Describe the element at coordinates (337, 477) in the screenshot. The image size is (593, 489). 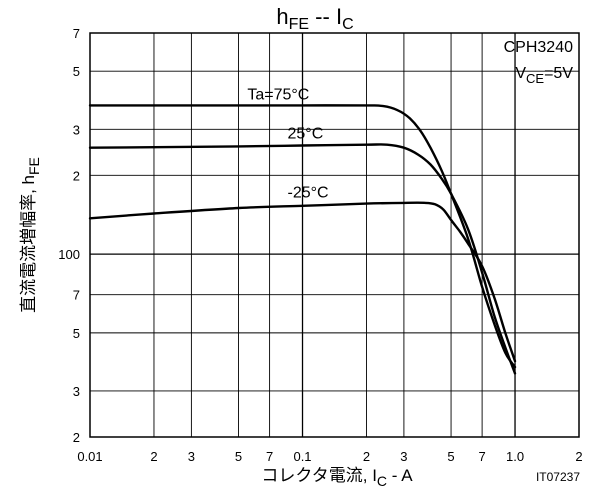
I see `x-axis-label: コレクタ電流, IC - A` at that location.